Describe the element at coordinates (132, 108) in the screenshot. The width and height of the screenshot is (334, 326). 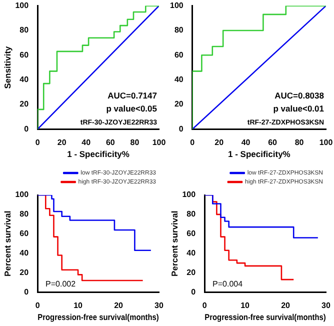
I see `annotation: p value<0.05` at that location.